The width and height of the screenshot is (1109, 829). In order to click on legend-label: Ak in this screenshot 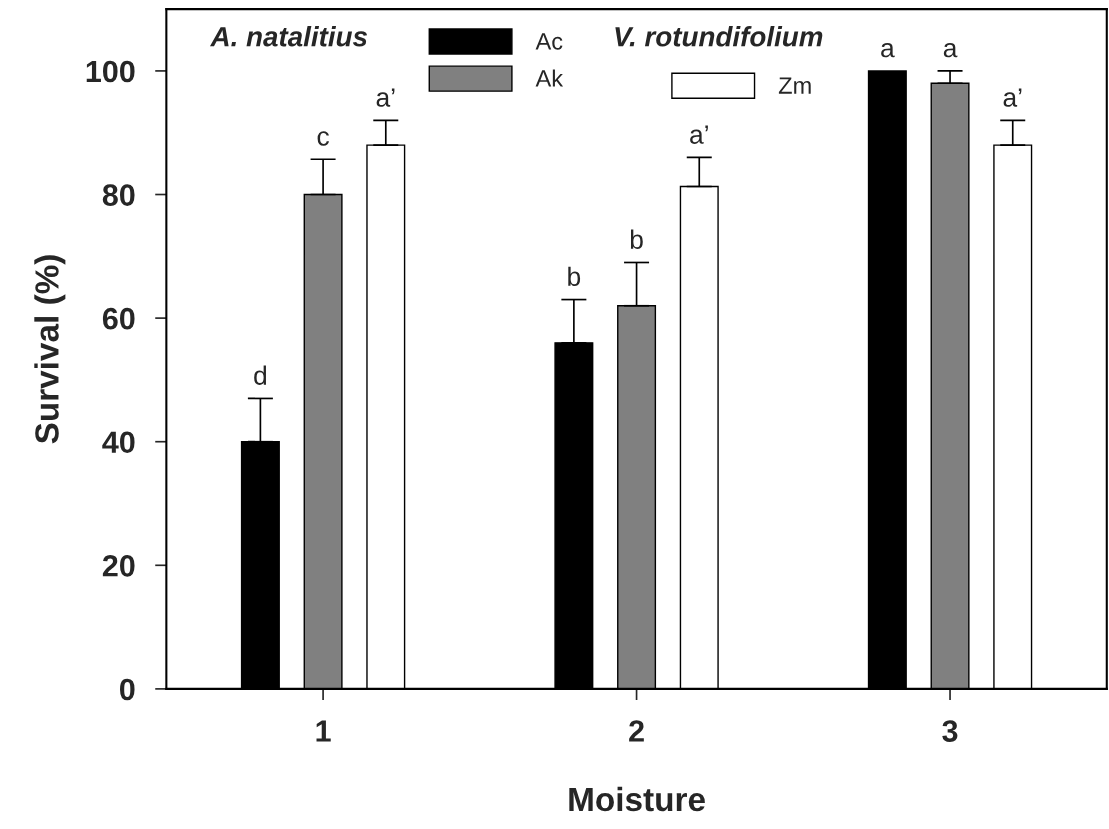, I will do `click(549, 78)`.